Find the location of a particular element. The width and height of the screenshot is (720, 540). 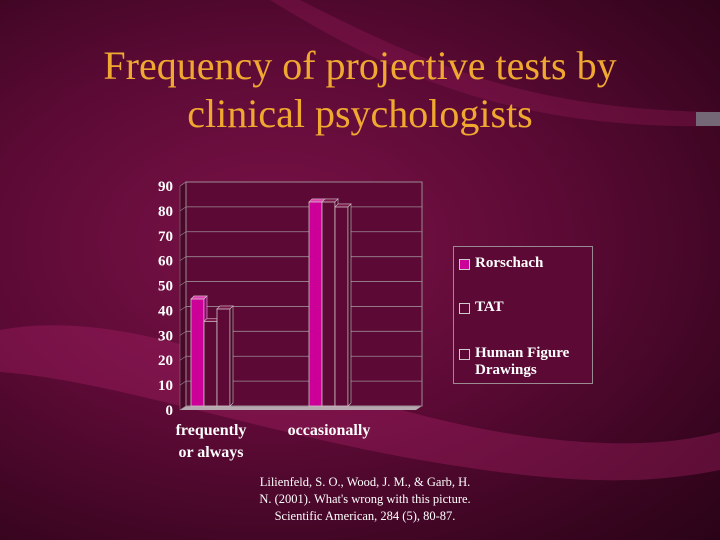

y-tick-label: 90 is located at coordinates (165, 187).